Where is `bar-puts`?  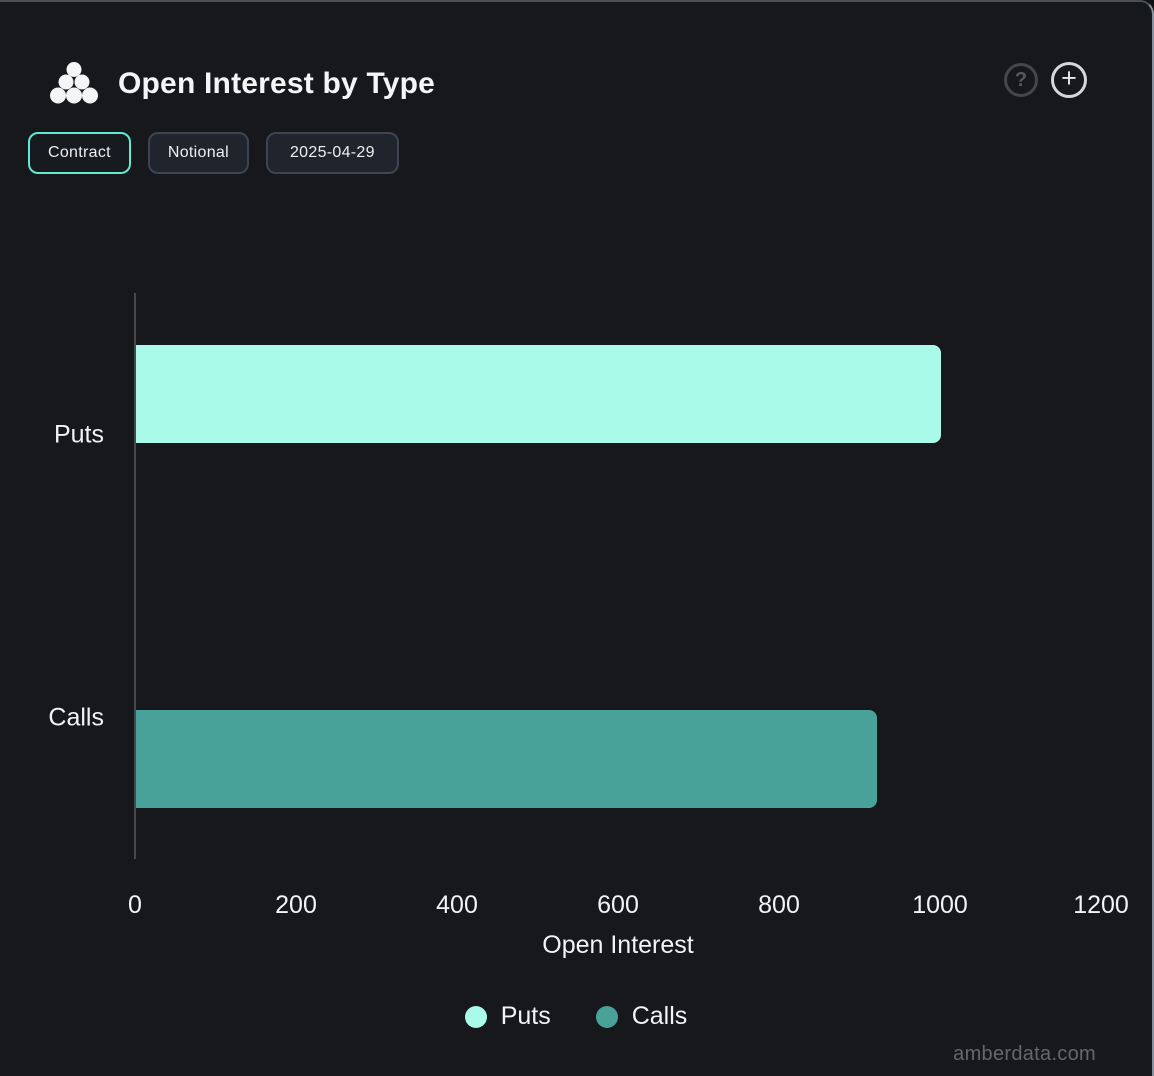
bar-puts is located at coordinates (538, 393).